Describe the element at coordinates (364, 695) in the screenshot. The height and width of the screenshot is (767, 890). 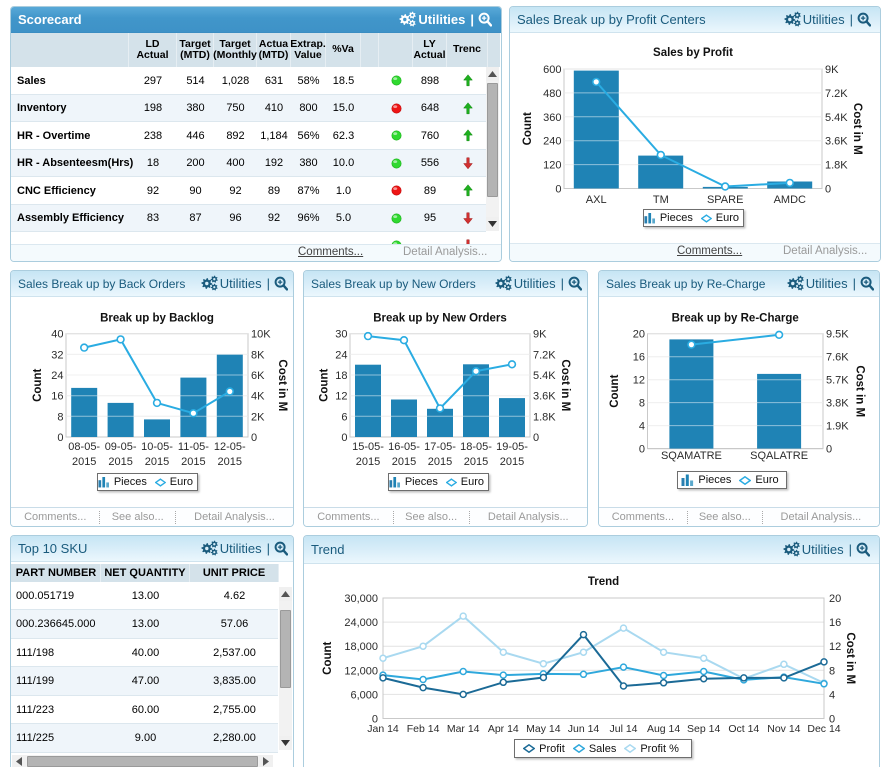
I see `svg-text: 6,000` at that location.